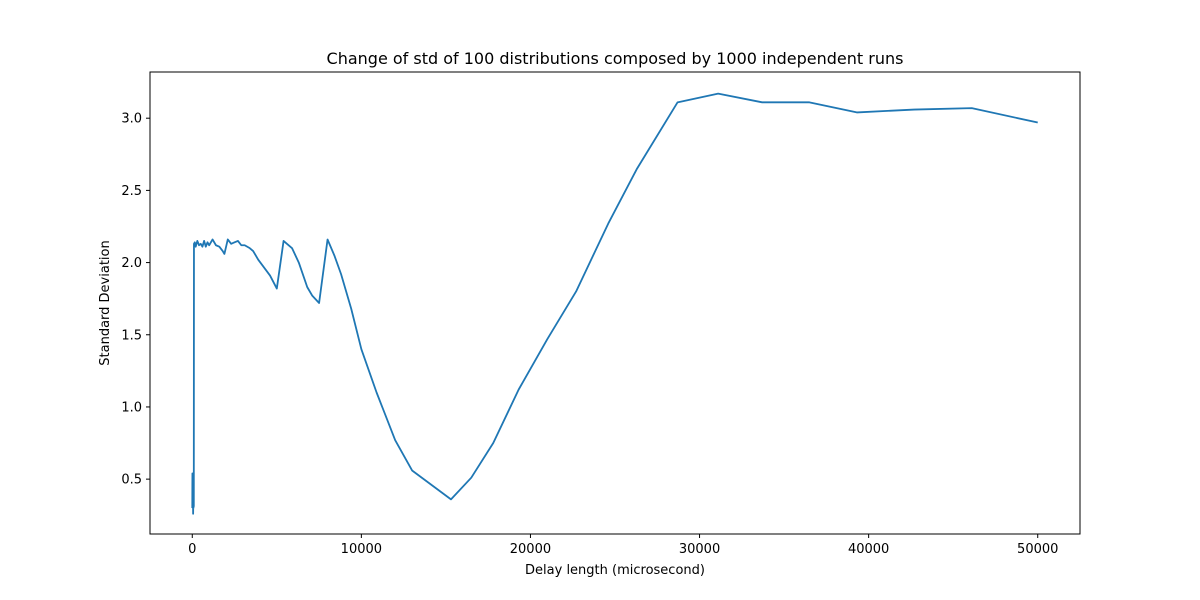 Image resolution: width=1200 pixels, height=600 pixels. Describe the element at coordinates (131, 480) in the screenshot. I see `y-tick-label: 0.5` at that location.